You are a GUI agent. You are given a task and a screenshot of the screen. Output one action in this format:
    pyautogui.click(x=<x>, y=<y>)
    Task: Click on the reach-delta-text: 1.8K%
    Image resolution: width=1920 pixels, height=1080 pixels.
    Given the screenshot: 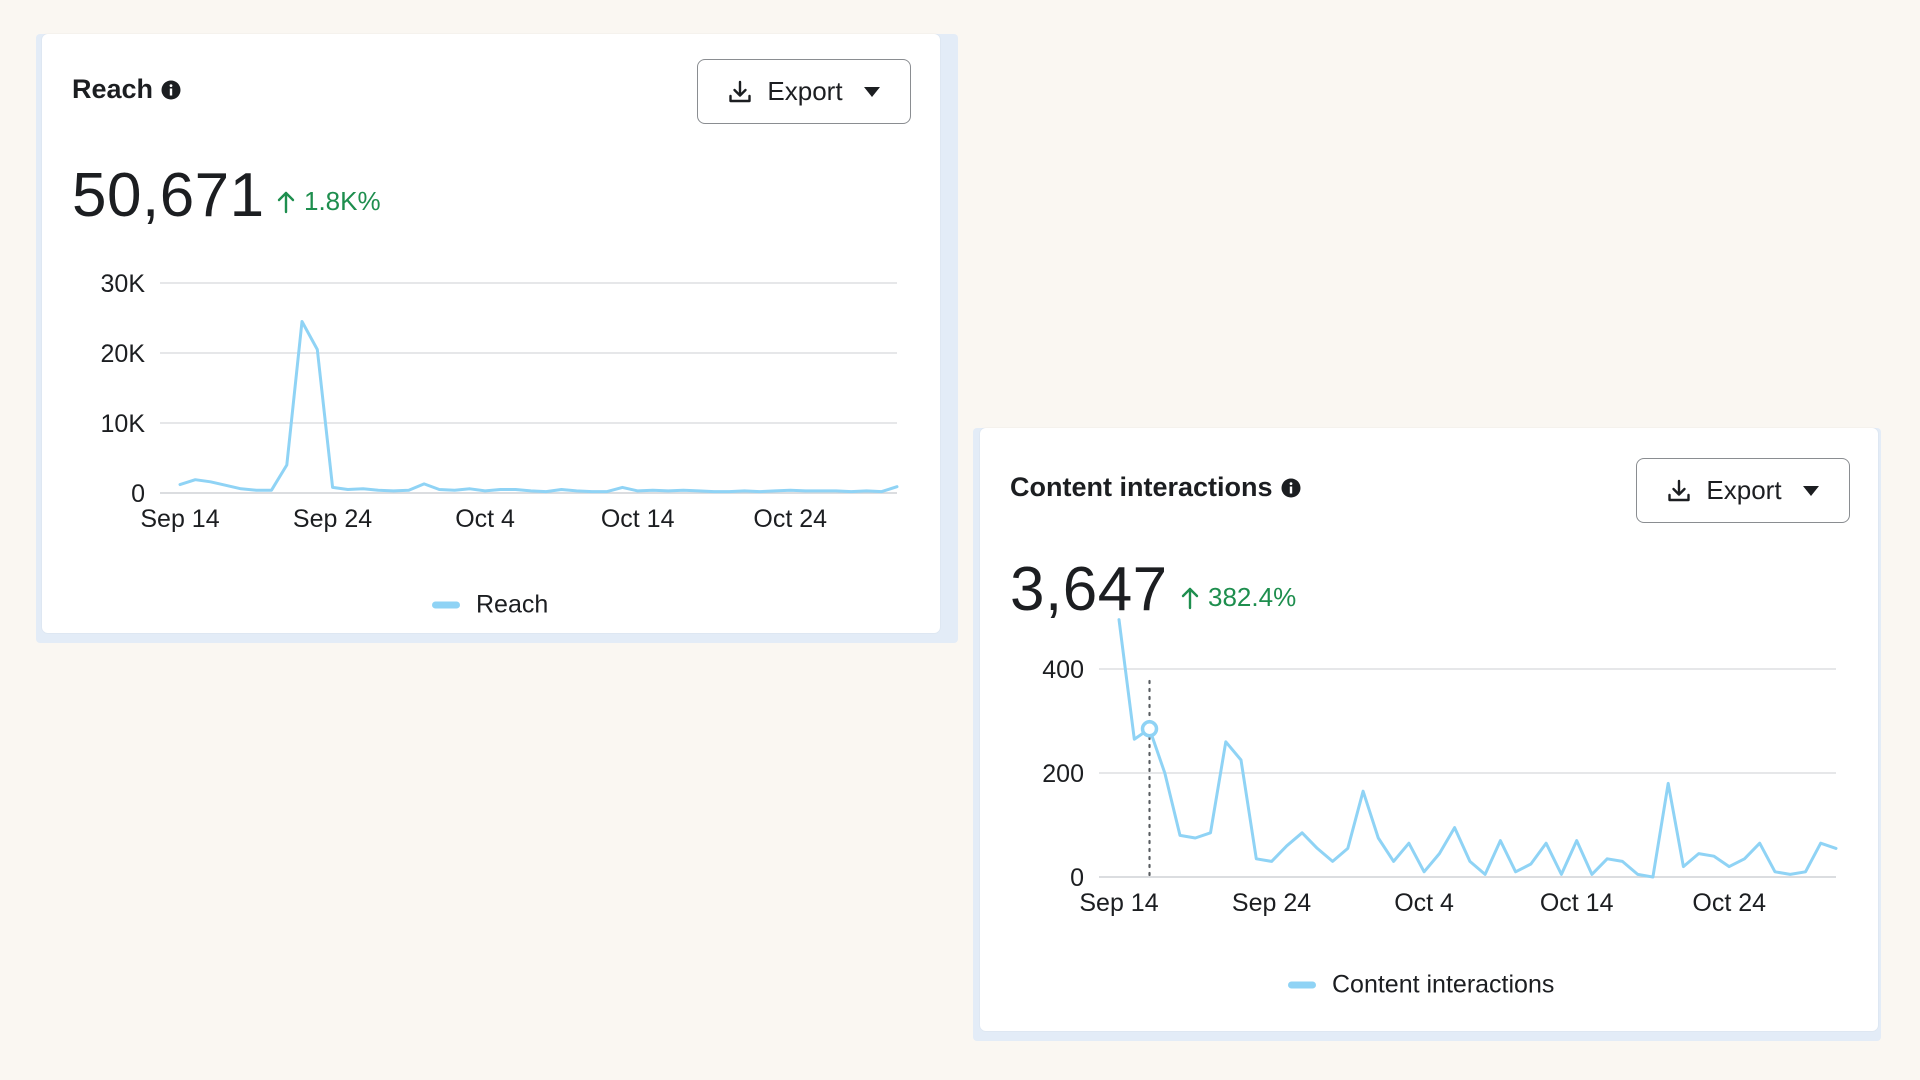 What is the action you would take?
    pyautogui.click(x=342, y=201)
    